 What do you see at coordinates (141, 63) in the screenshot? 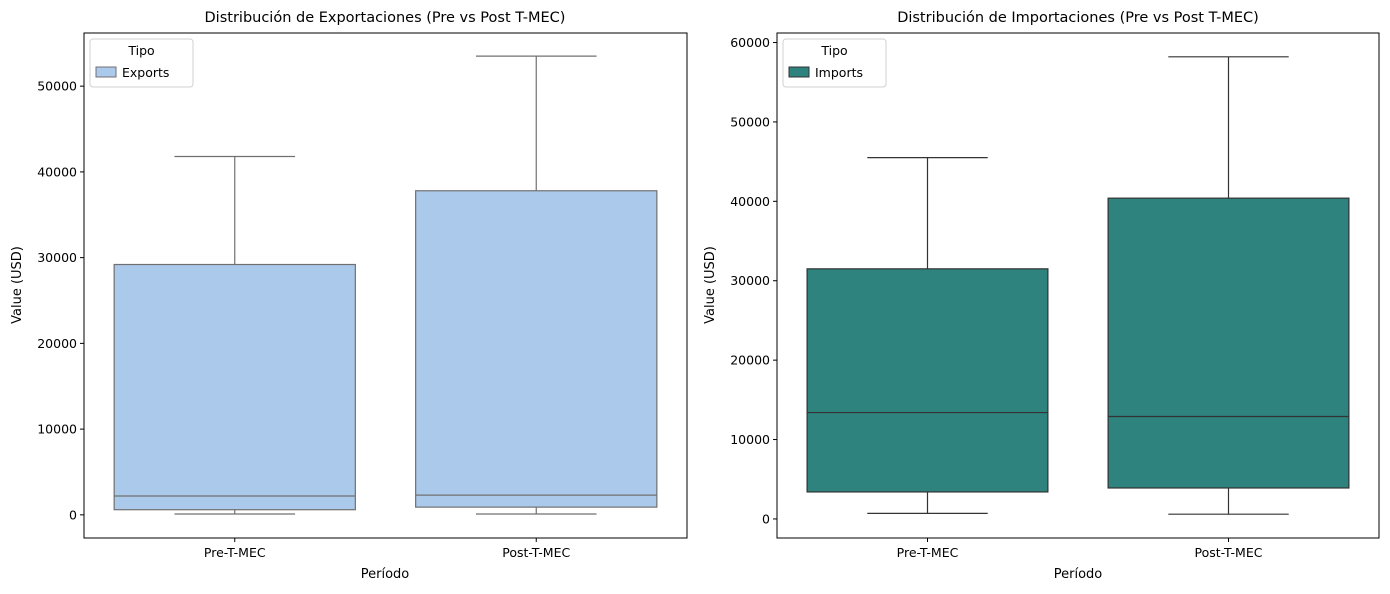
I see `exports-legend: Tipo Exports` at bounding box center [141, 63].